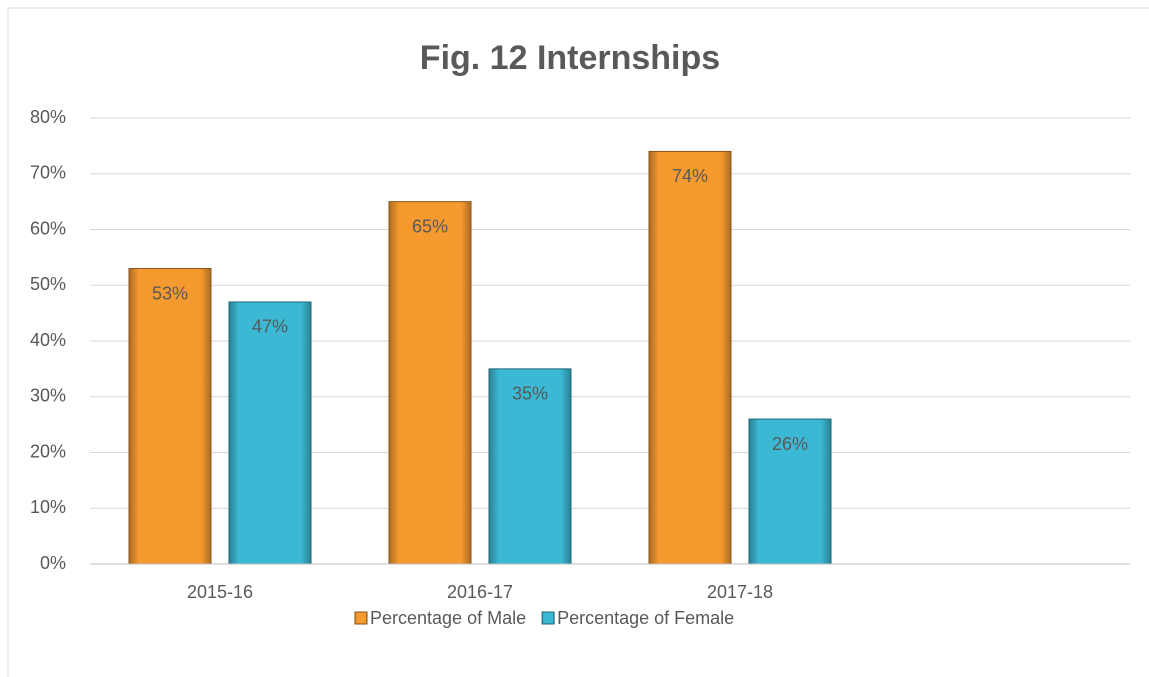 The width and height of the screenshot is (1149, 677). What do you see at coordinates (53, 563) in the screenshot?
I see `y-tick-label: 0%` at bounding box center [53, 563].